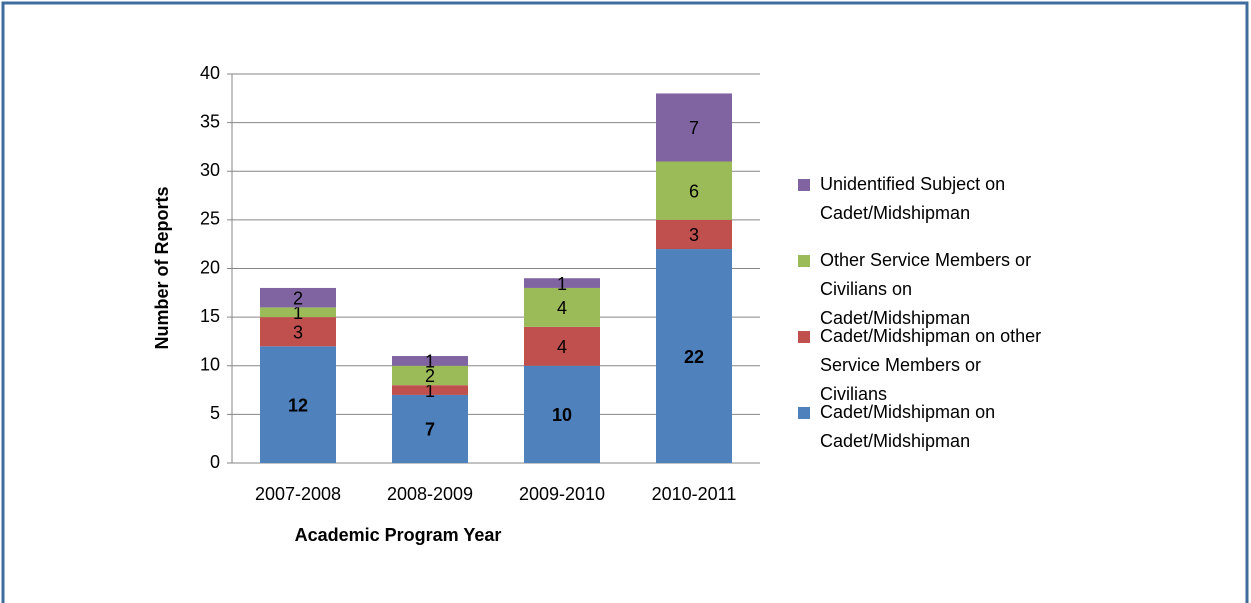 This screenshot has height=603, width=1251. Describe the element at coordinates (210, 73) in the screenshot. I see `y-tick-label: 40` at that location.